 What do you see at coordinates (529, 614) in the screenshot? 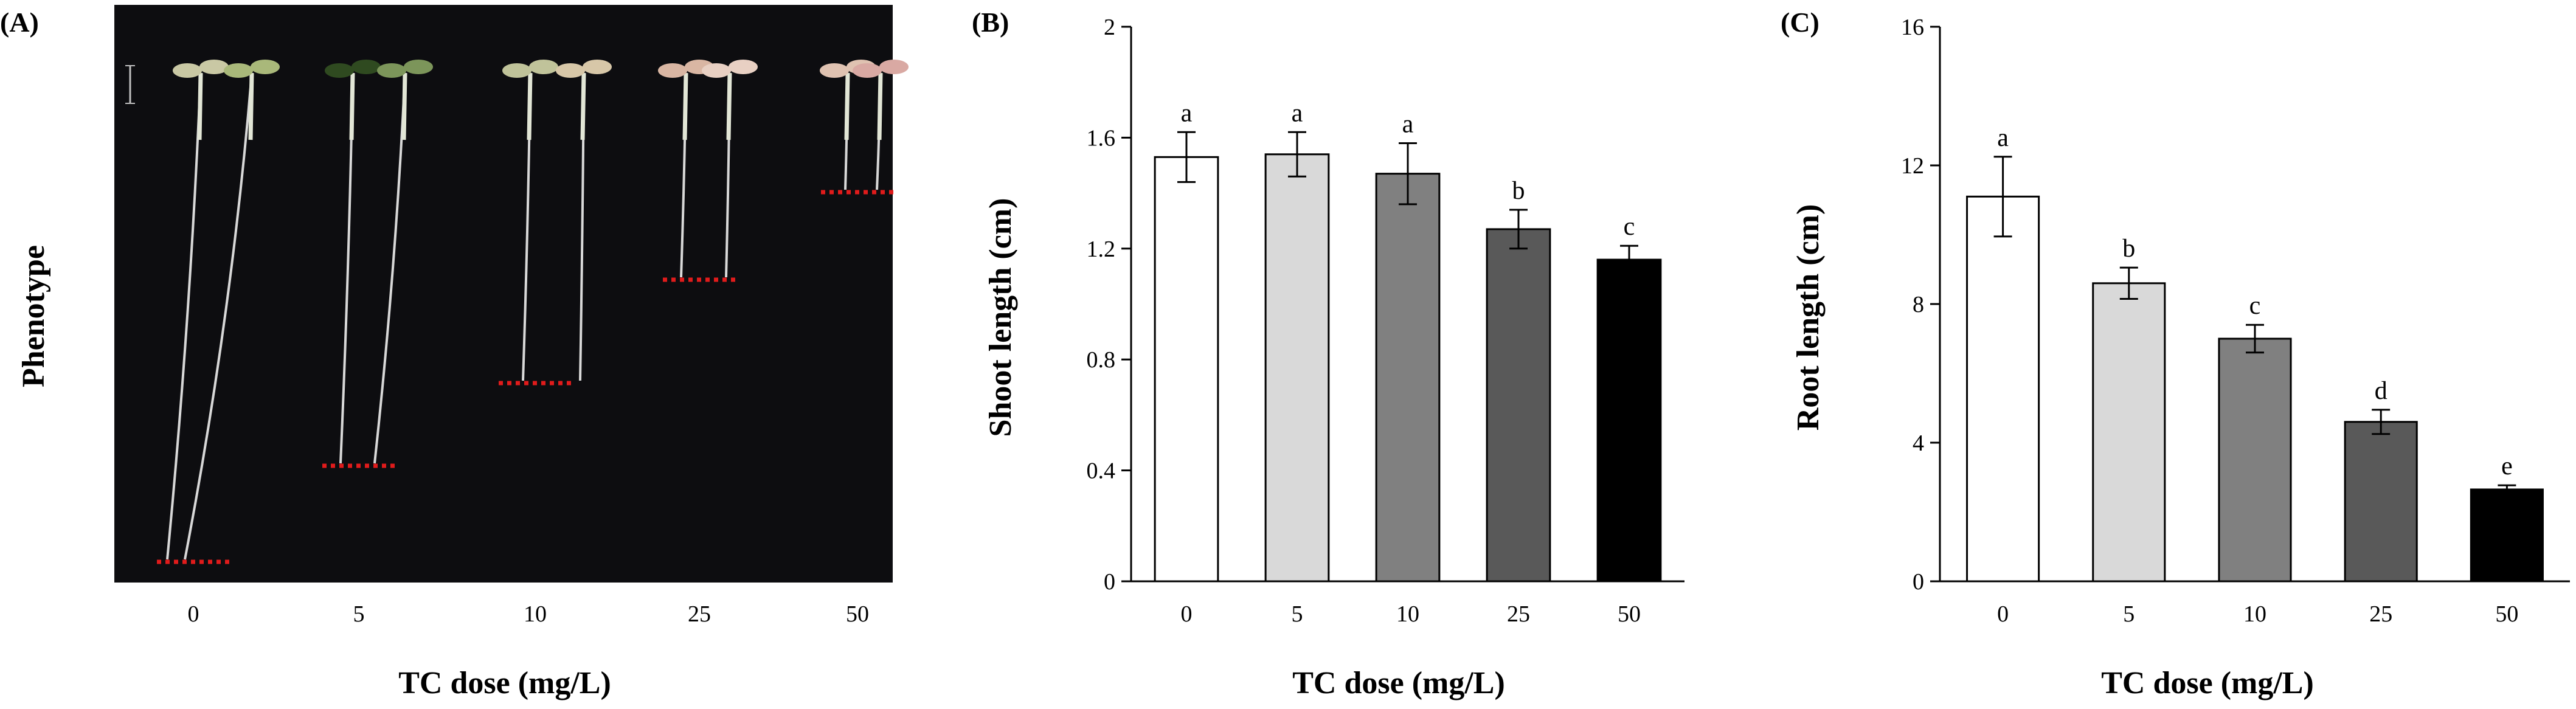
I see `panel-a-x-ticks: 0 5 10 25 50` at bounding box center [529, 614].